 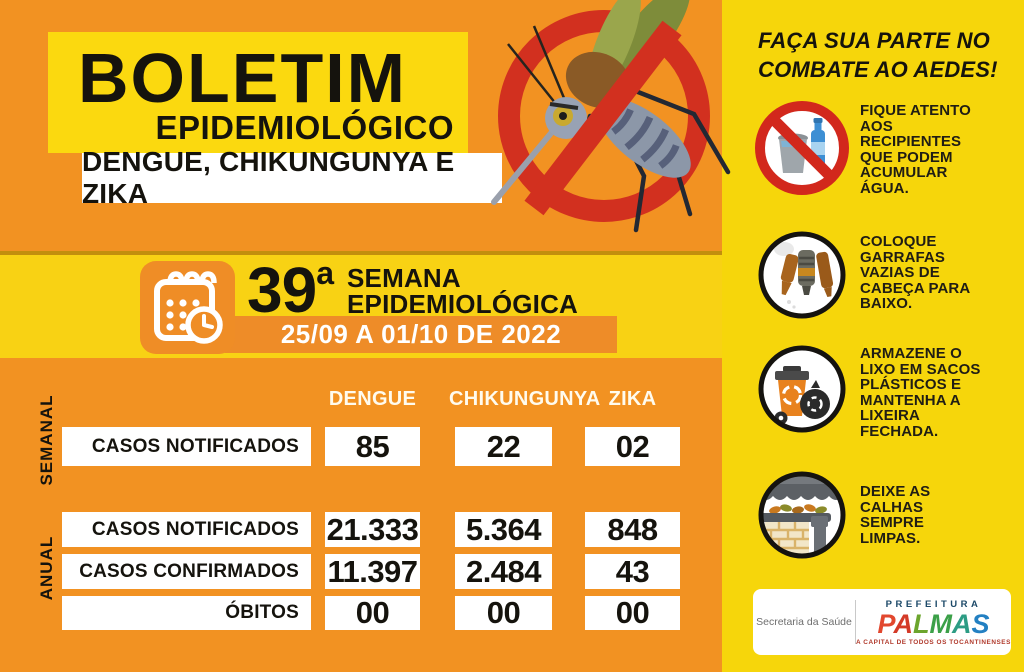 I want to click on date-range-text: 25/09 A 01/10 DE 2022, so click(x=421, y=334).